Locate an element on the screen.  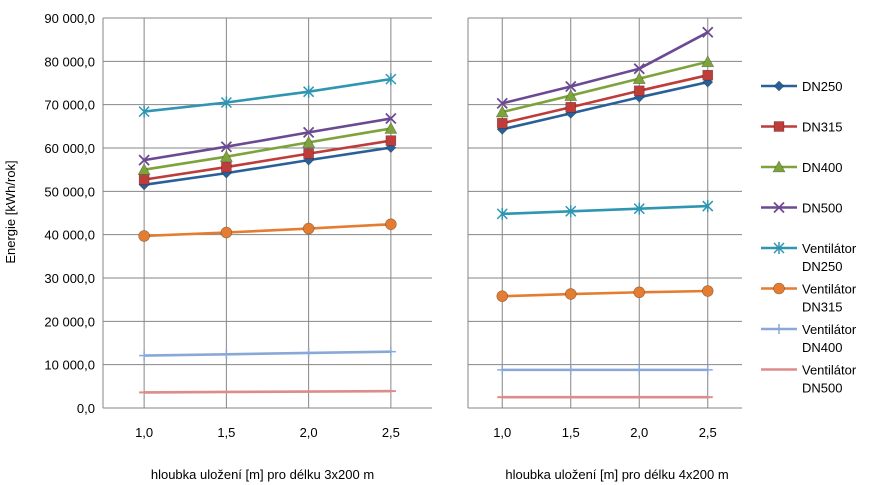
legend-item-v250: Ventilátor DN250 is located at coordinates (809, 257).